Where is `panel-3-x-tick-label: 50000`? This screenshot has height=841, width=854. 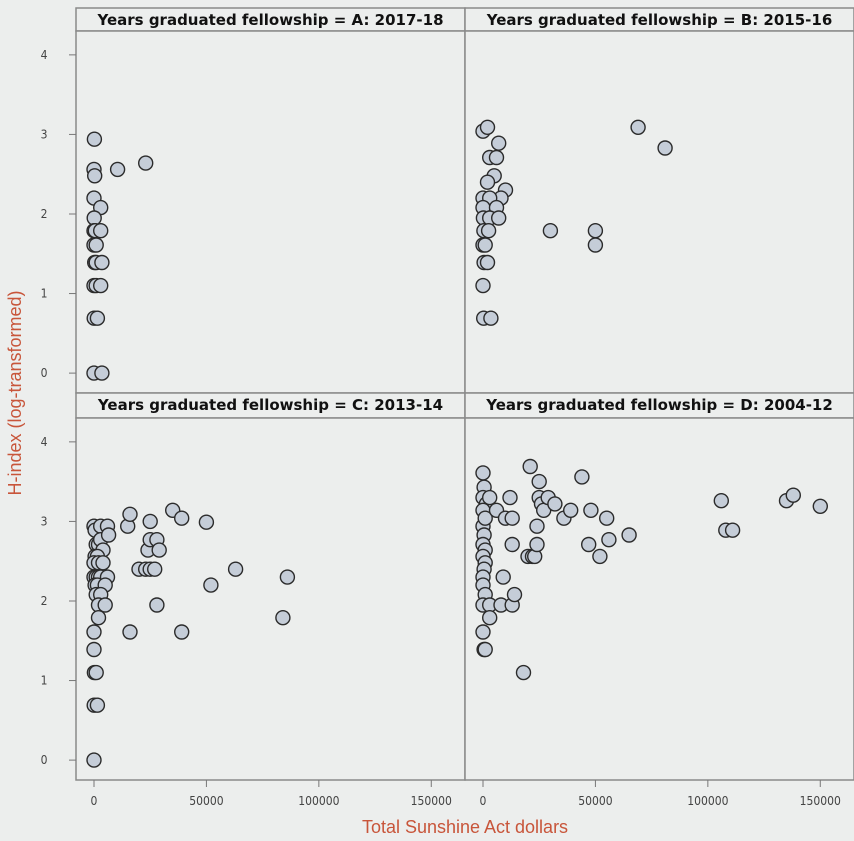 panel-3-x-tick-label: 50000 is located at coordinates (595, 801).